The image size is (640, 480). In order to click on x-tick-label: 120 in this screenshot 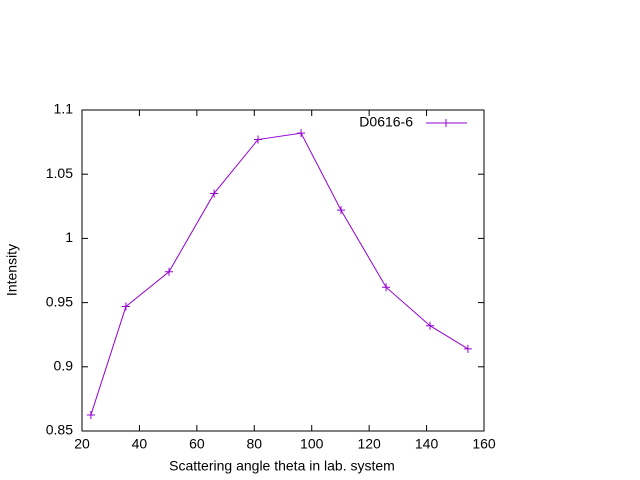, I will do `click(369, 444)`.